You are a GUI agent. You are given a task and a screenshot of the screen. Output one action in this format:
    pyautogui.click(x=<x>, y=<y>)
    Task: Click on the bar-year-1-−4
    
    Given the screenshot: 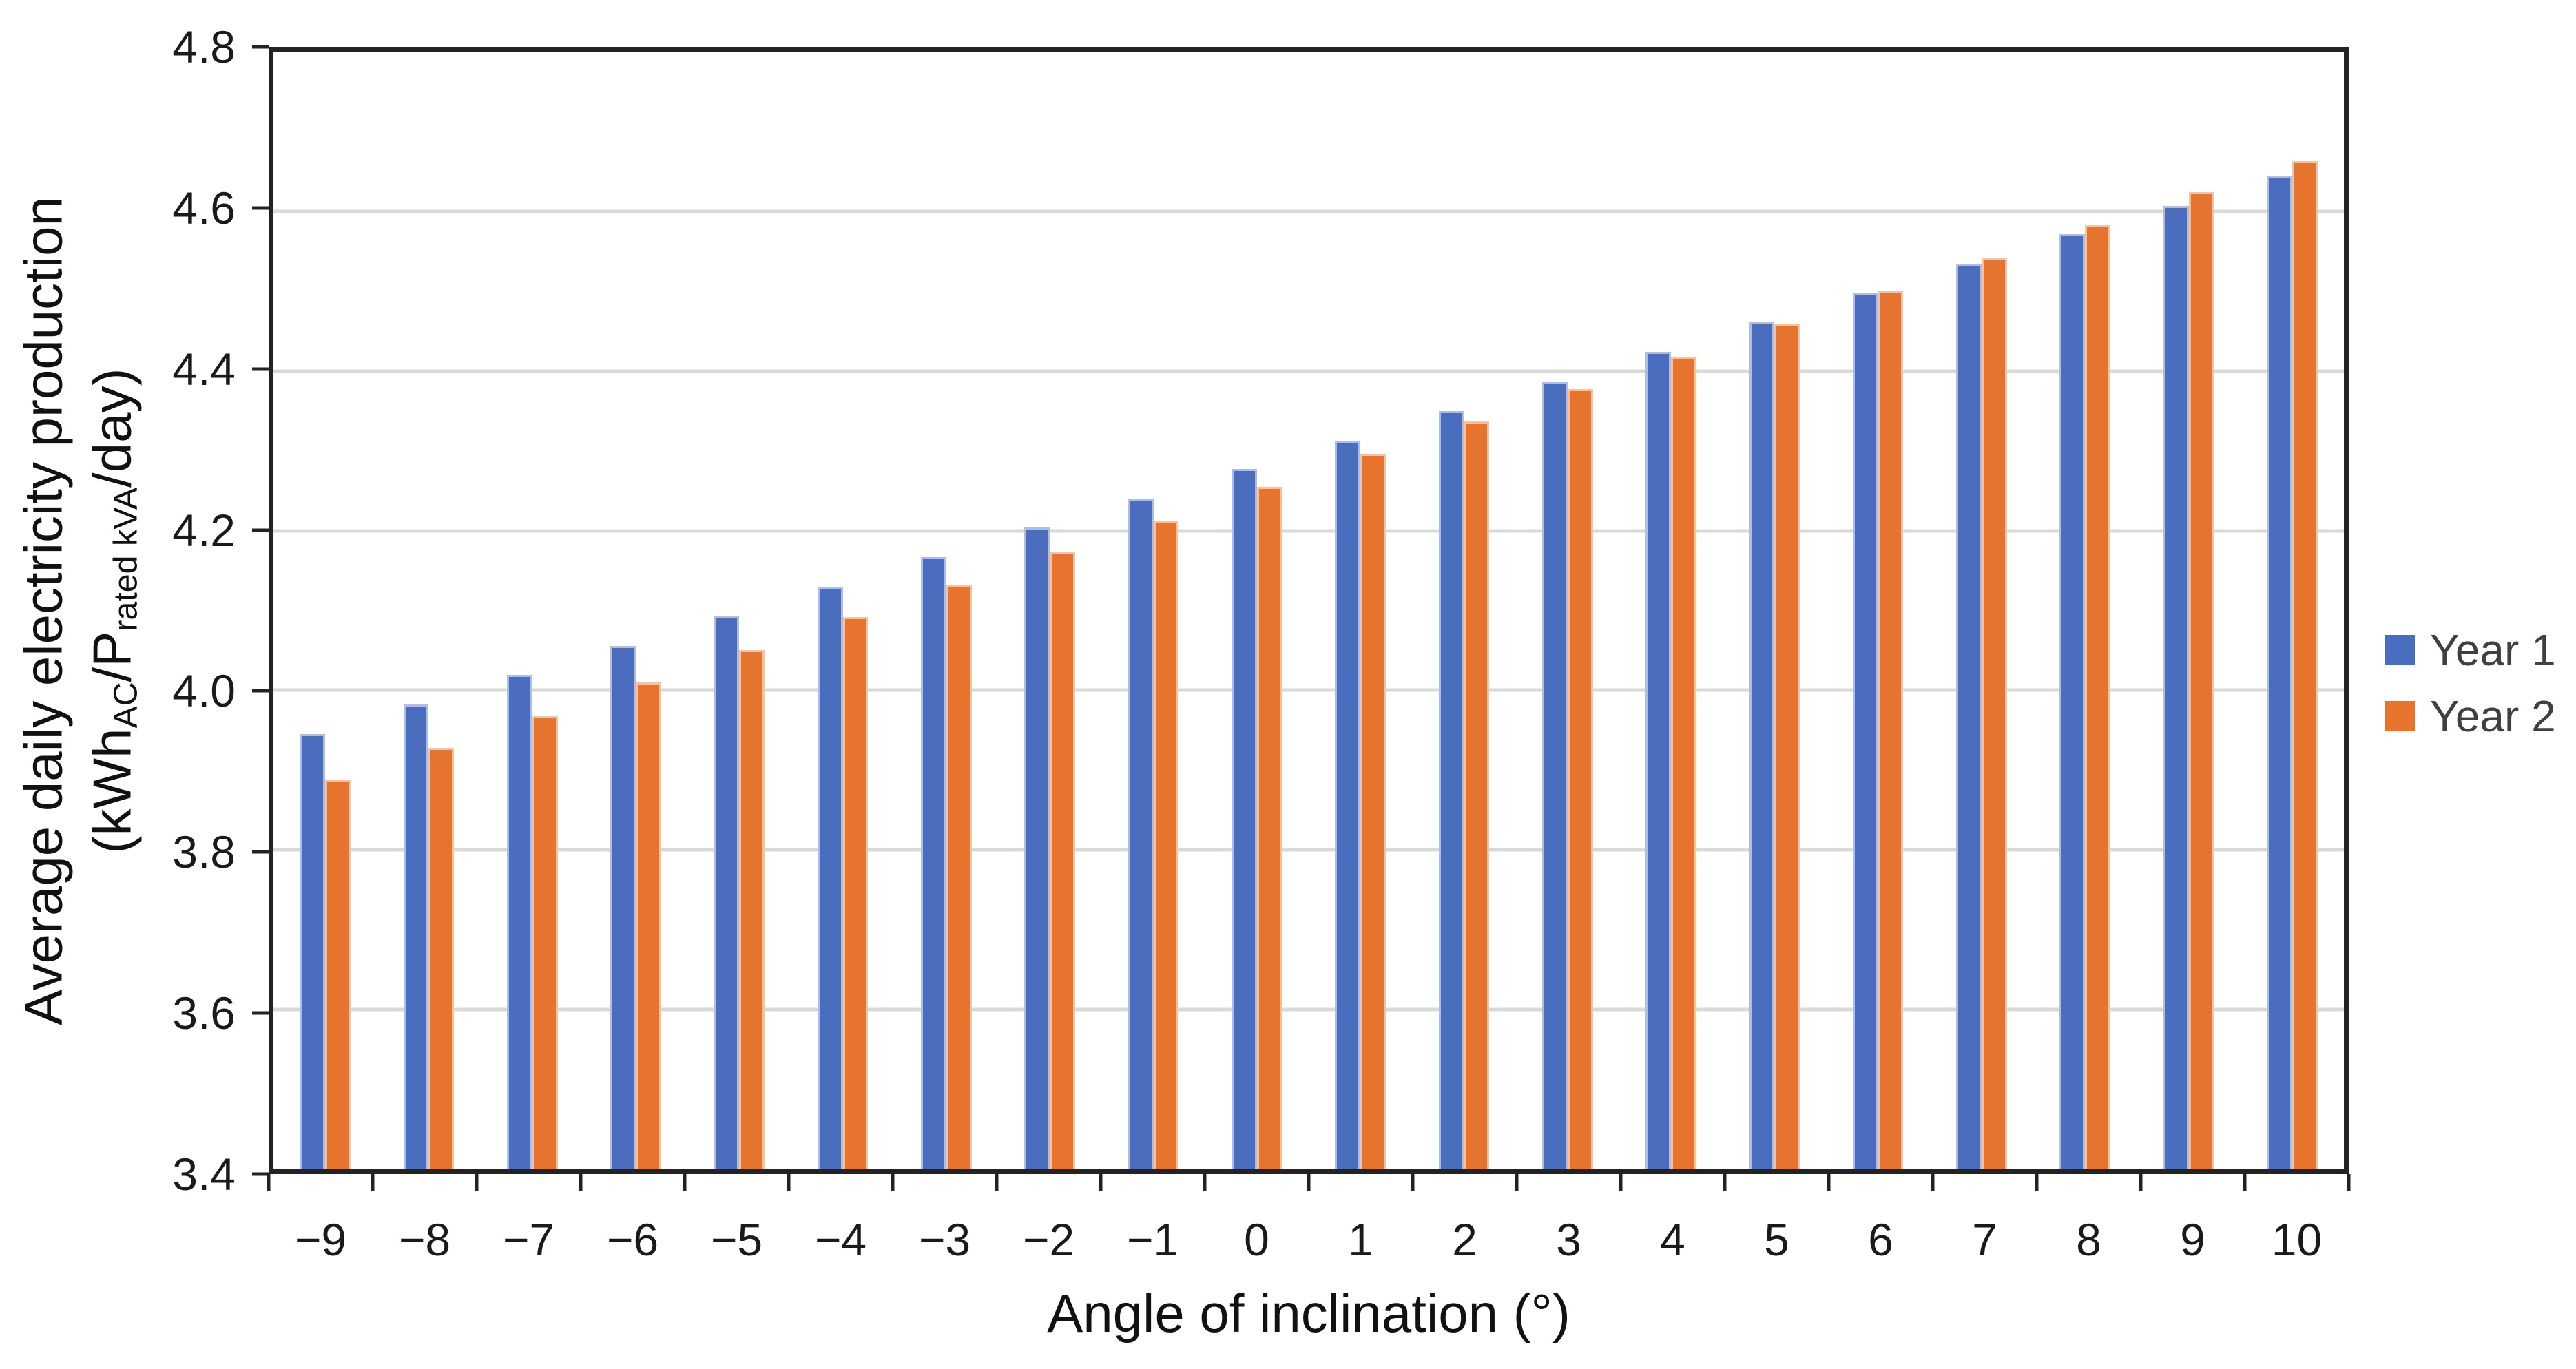 What is the action you would take?
    pyautogui.click(x=830, y=877)
    